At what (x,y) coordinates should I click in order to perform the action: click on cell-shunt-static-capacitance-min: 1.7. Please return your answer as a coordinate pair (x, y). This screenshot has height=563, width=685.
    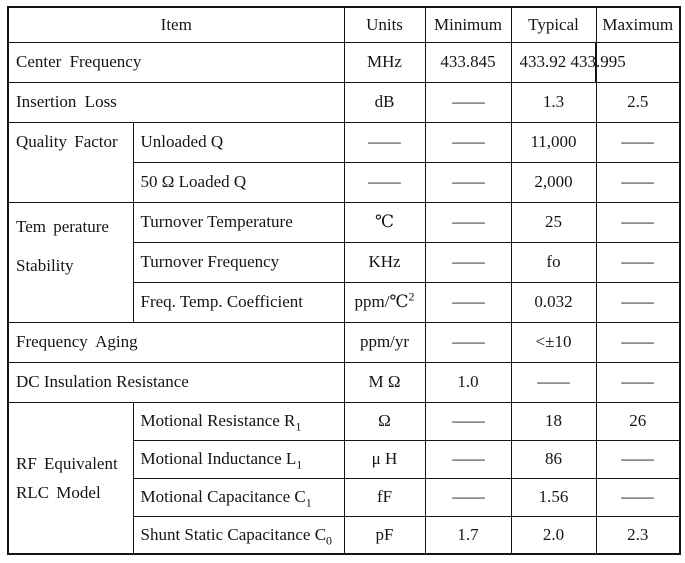
    Looking at the image, I should click on (468, 535).